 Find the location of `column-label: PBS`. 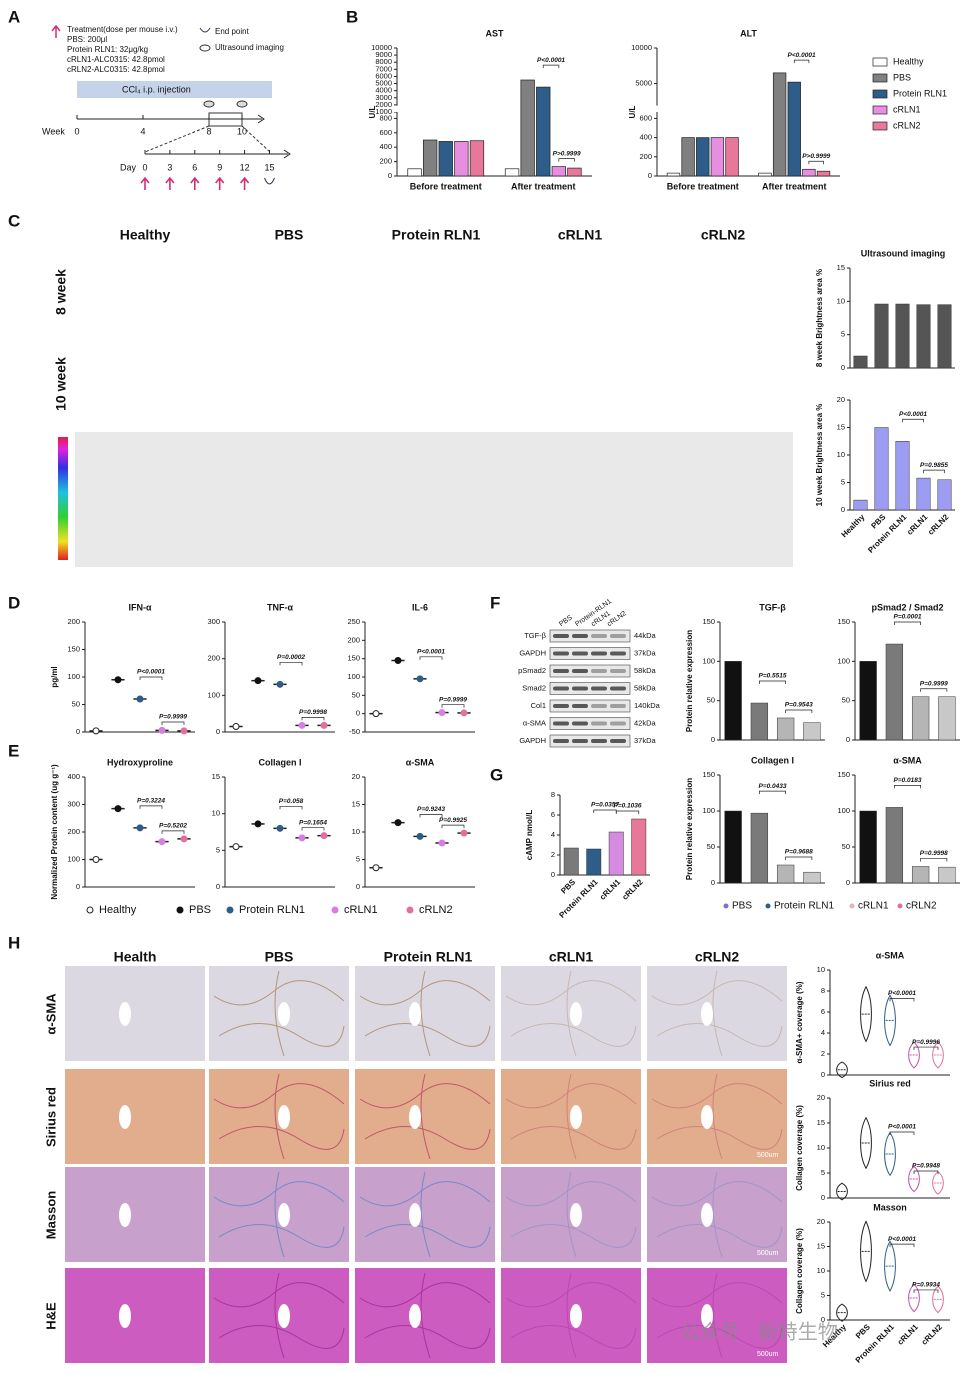

column-label: PBS is located at coordinates (289, 235).